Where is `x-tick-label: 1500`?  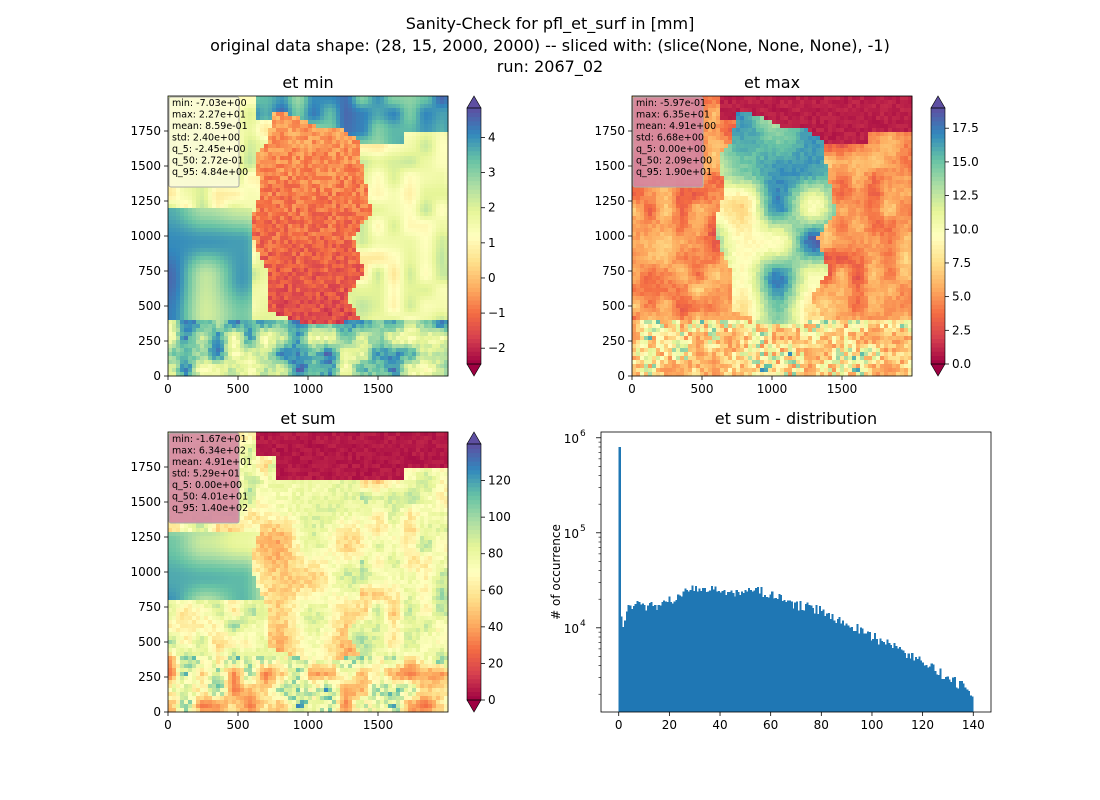
x-tick-label: 1500 is located at coordinates (378, 389).